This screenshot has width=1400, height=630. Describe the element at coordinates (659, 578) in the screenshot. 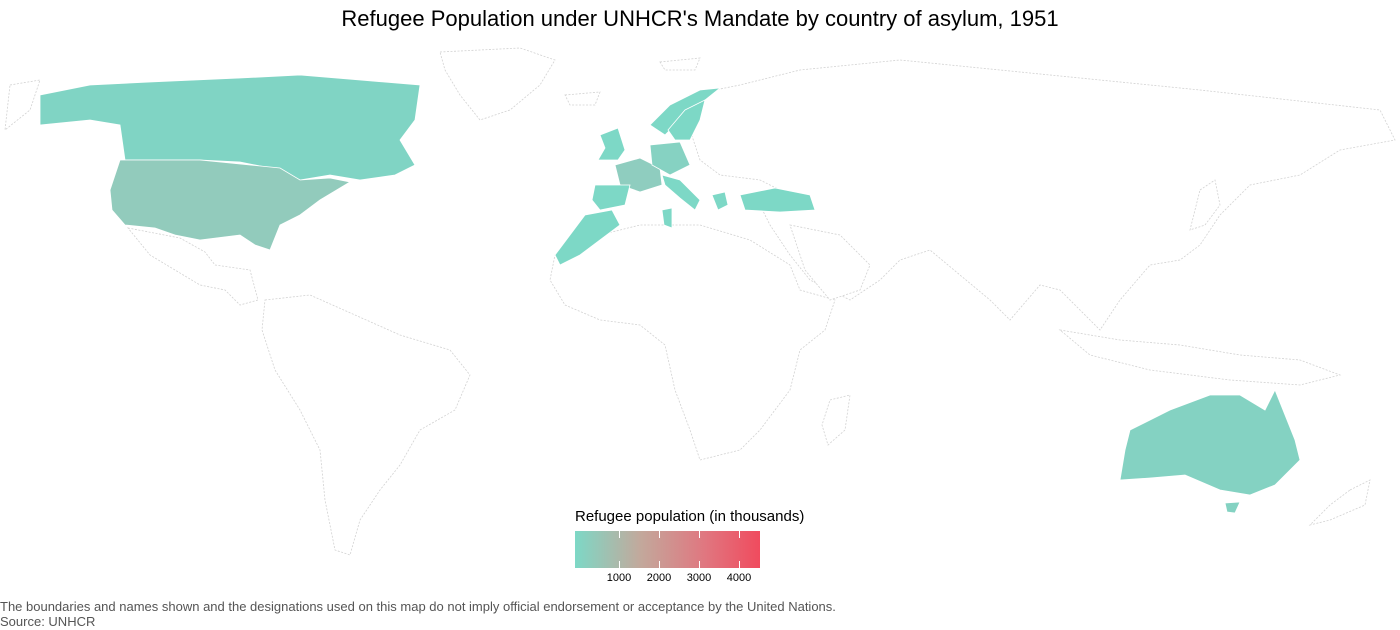

I see `legend-tick-label: 2000` at that location.